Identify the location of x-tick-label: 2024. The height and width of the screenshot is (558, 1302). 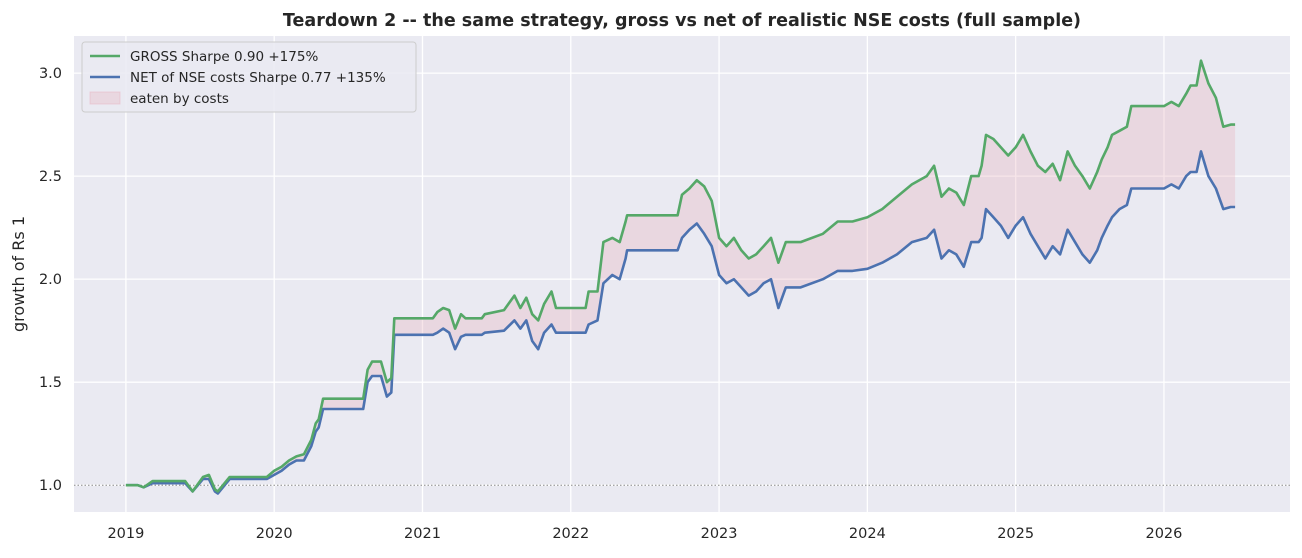
(867, 534).